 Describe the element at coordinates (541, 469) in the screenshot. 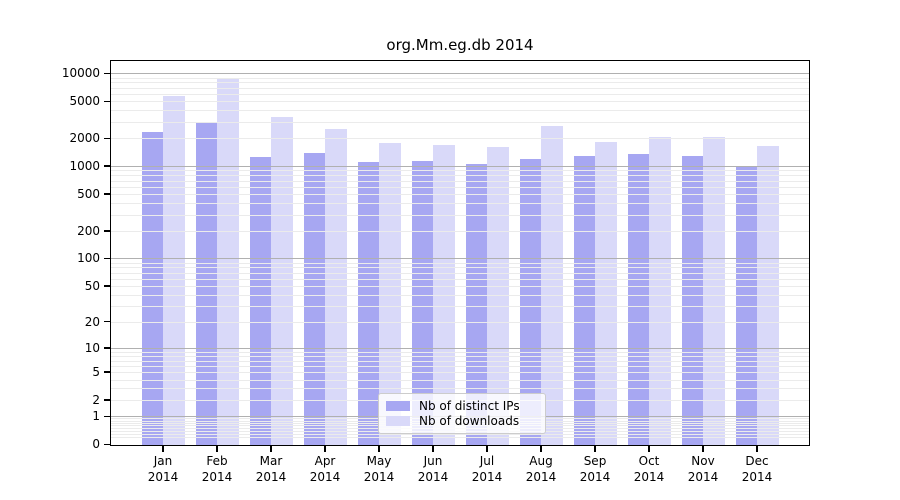

I see `x-tick-label-aug: Aug 2014` at that location.